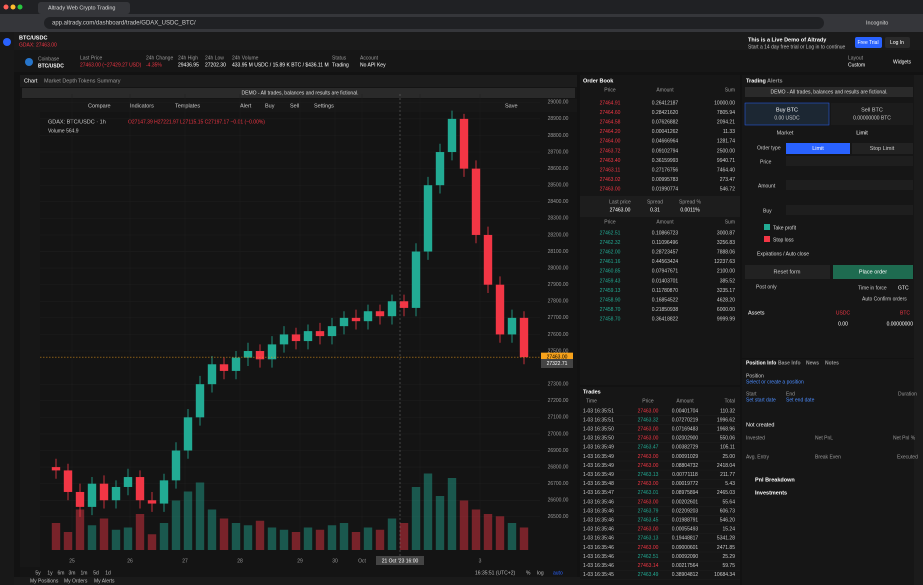 This screenshot has width=923, height=585. I want to click on range-button: 1y, so click(50, 573).